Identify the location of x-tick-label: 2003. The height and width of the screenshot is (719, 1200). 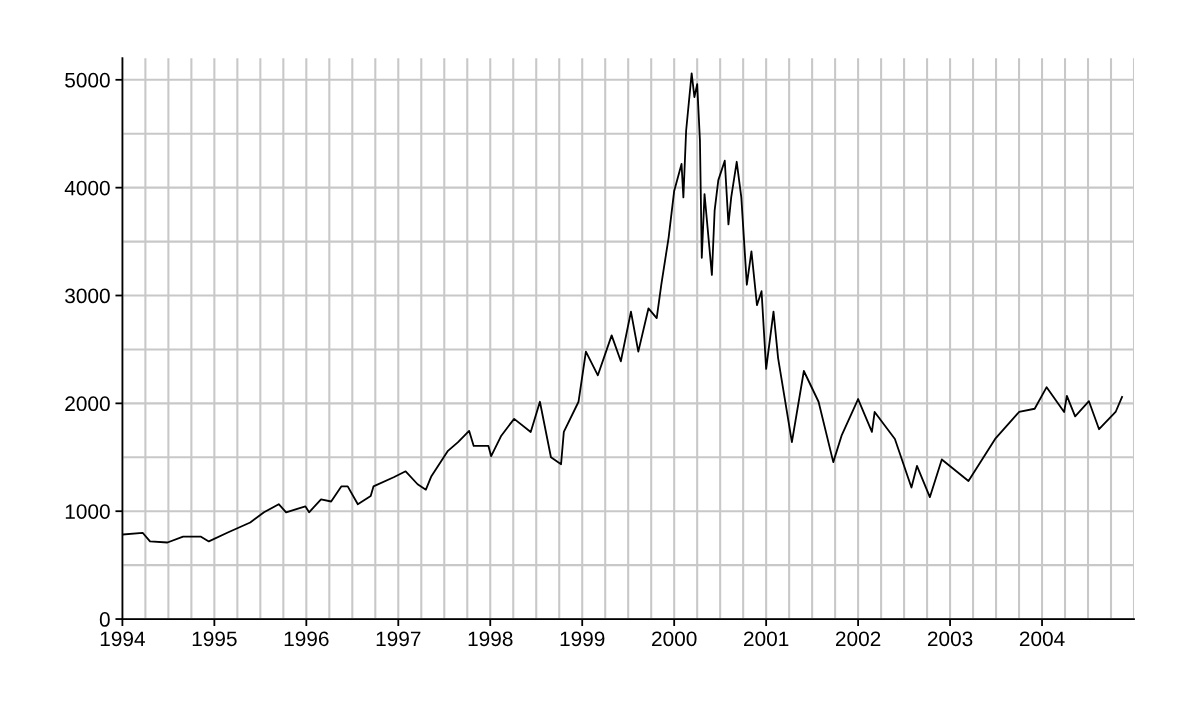
(950, 639).